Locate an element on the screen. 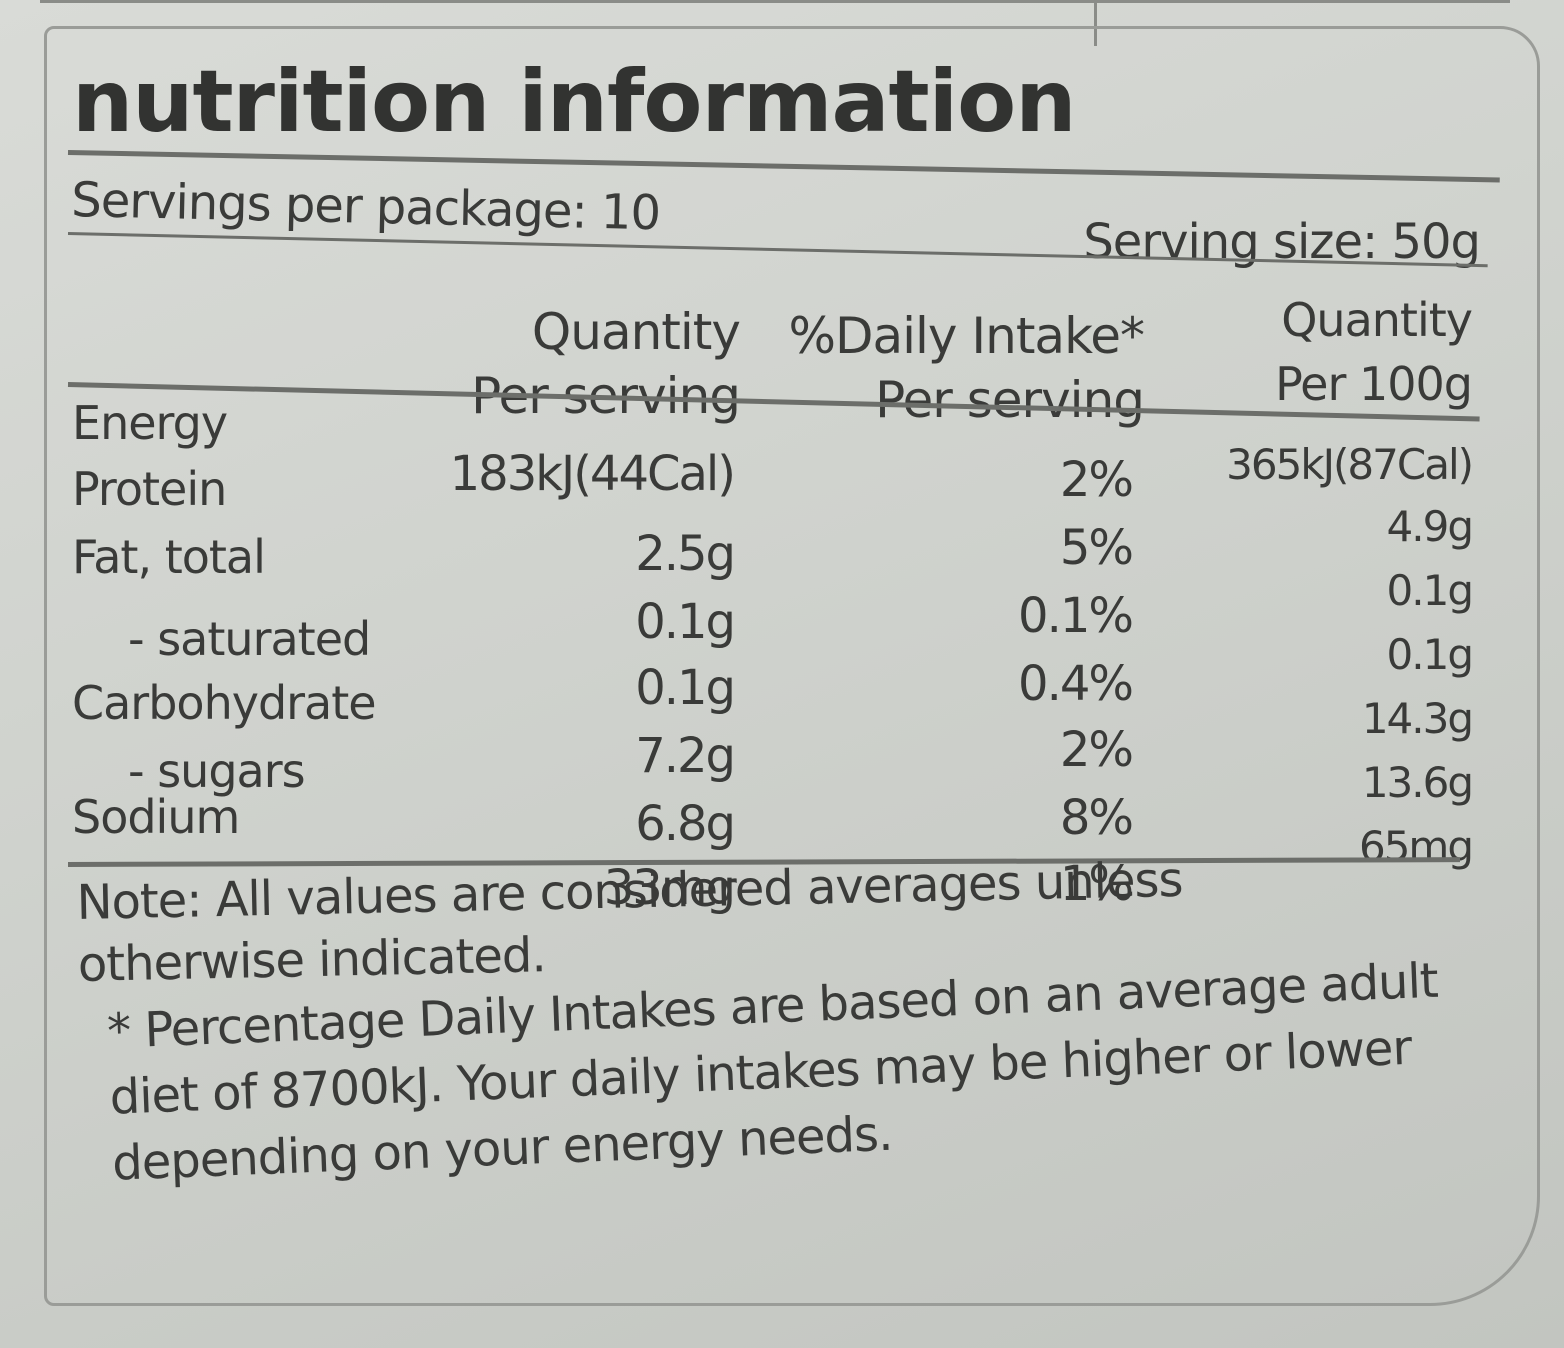  daily-intake-saturated: 0.4% is located at coordinates (1076, 684).